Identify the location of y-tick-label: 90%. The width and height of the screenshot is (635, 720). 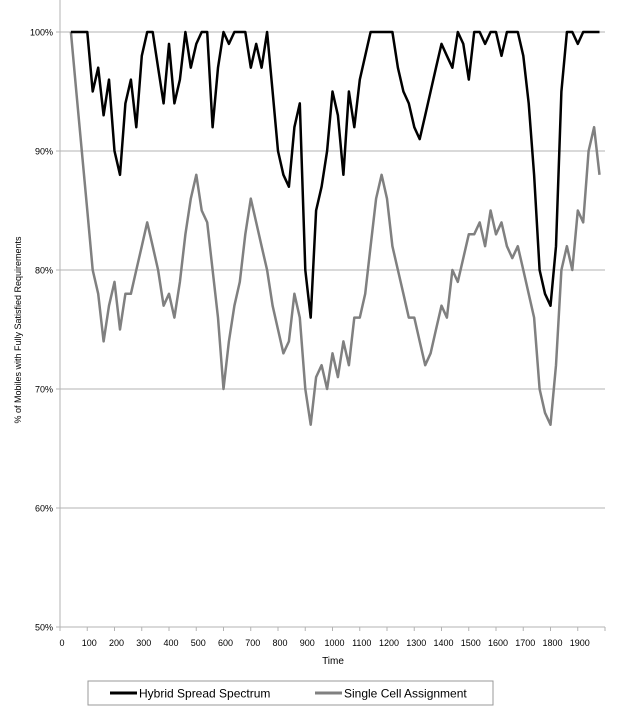
(44, 152).